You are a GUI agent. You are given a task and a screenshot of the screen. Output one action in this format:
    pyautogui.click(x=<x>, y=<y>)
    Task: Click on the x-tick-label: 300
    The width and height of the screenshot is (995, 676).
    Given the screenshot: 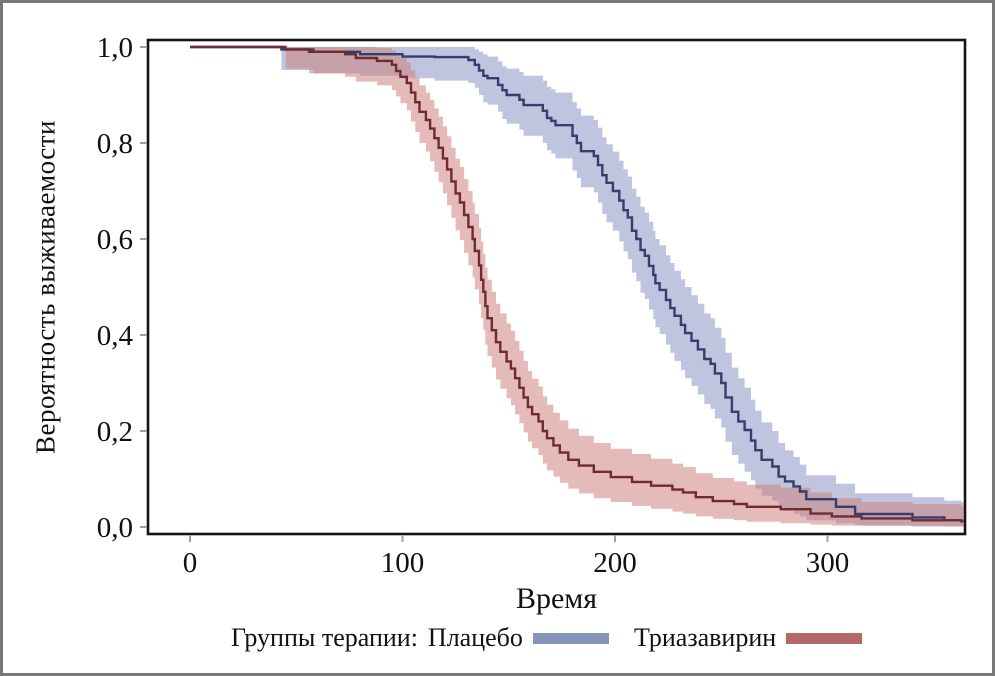 What is the action you would take?
    pyautogui.click(x=828, y=563)
    